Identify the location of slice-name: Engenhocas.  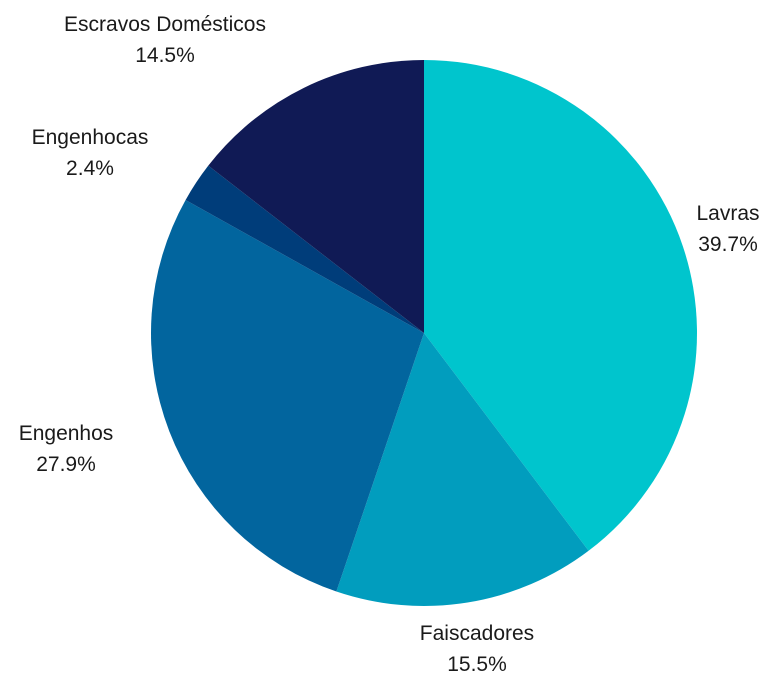
(90, 137).